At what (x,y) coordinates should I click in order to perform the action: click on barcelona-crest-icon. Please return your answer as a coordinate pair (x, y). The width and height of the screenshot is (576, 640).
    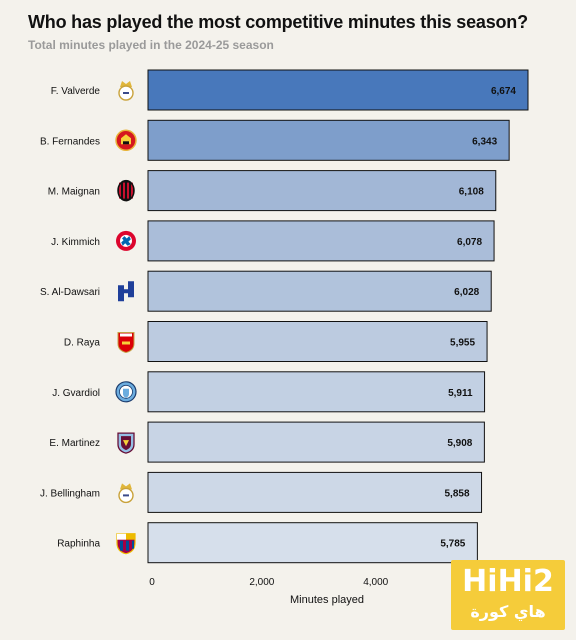
    Looking at the image, I should click on (126, 544).